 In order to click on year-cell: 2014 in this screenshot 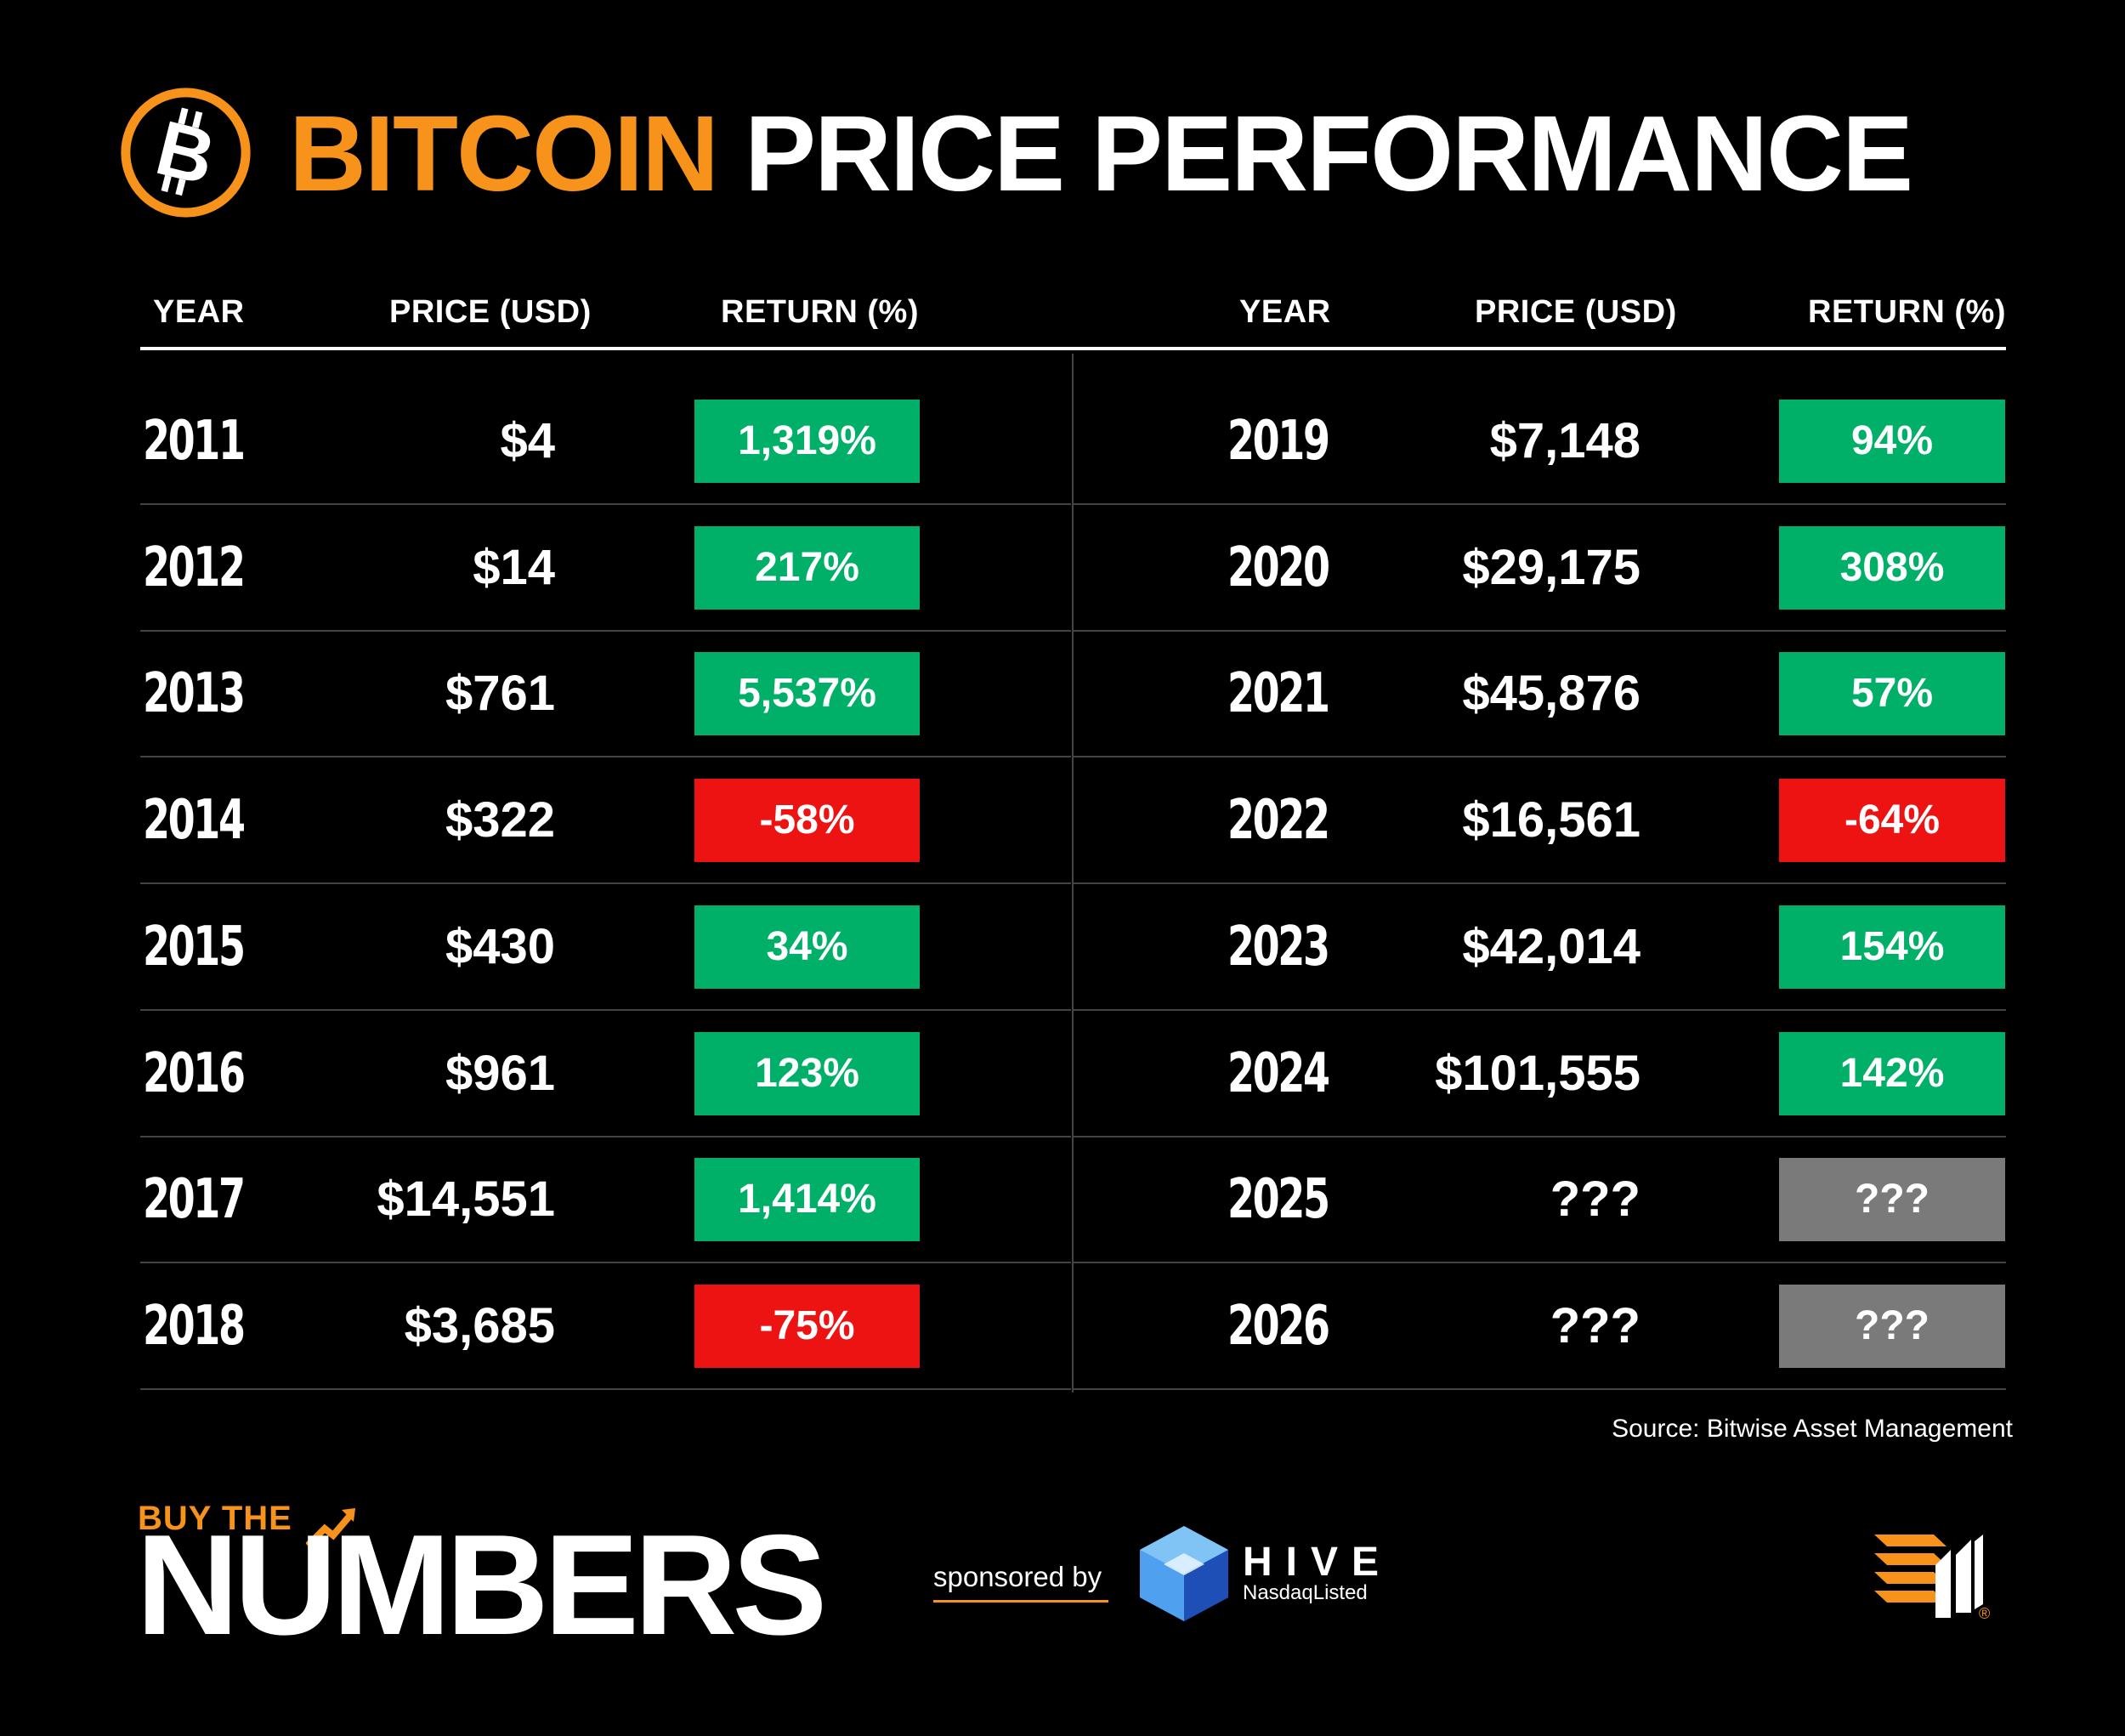, I will do `click(194, 821)`.